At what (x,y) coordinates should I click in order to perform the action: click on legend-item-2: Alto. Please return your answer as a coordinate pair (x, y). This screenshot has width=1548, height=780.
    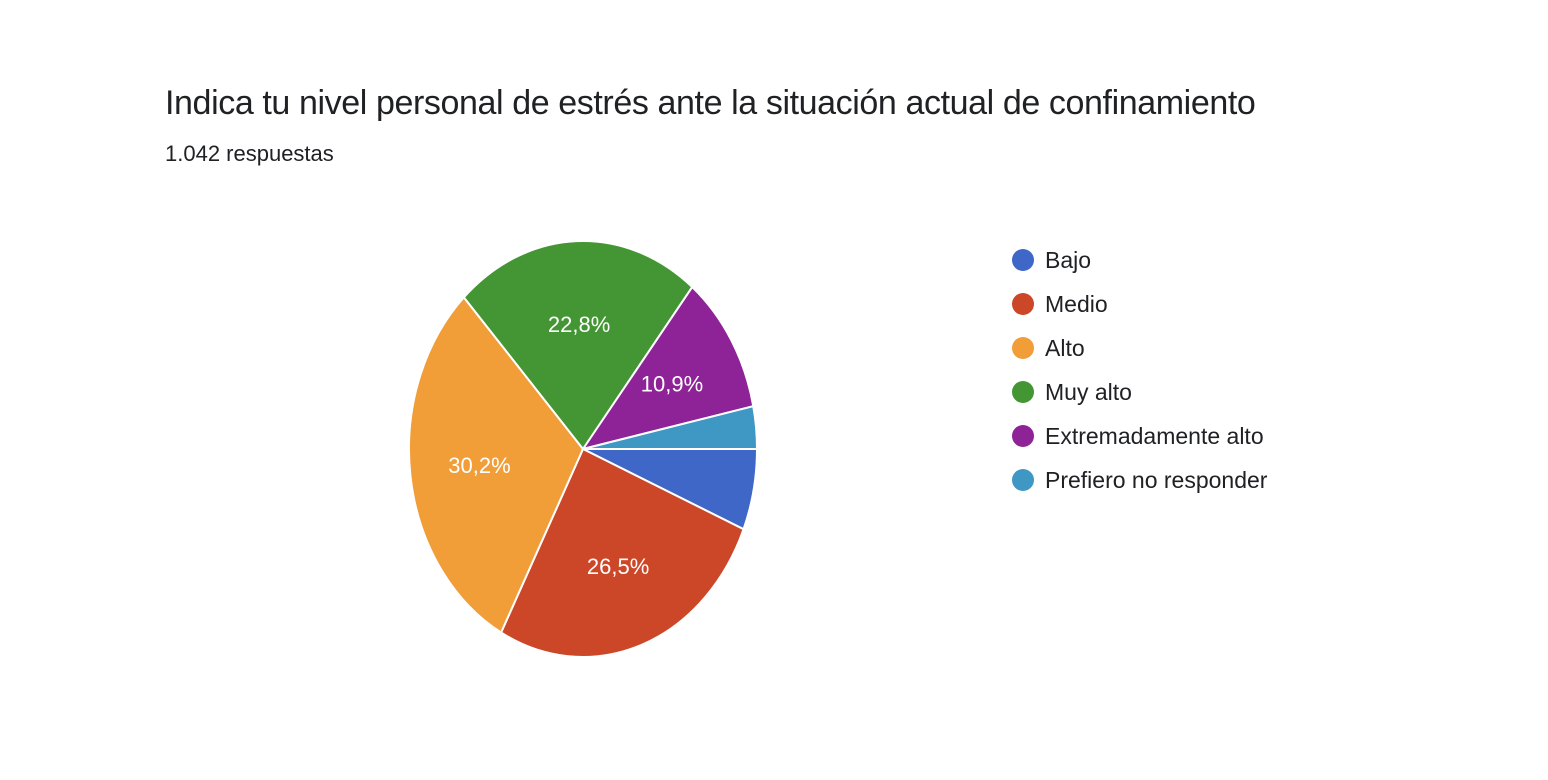
    Looking at the image, I should click on (1139, 348).